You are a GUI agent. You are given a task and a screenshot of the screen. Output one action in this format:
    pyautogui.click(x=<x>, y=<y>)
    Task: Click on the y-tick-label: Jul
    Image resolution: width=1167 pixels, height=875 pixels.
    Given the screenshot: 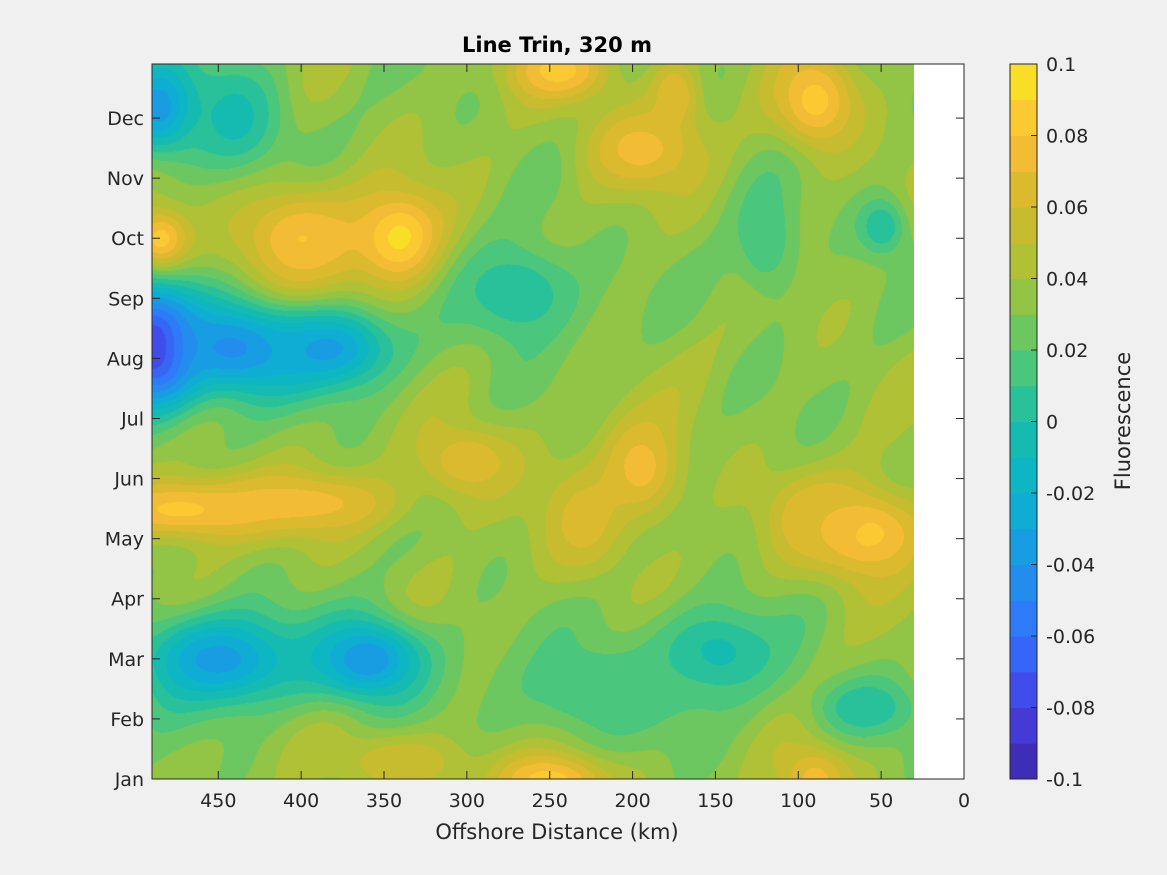 What is the action you would take?
    pyautogui.click(x=132, y=419)
    